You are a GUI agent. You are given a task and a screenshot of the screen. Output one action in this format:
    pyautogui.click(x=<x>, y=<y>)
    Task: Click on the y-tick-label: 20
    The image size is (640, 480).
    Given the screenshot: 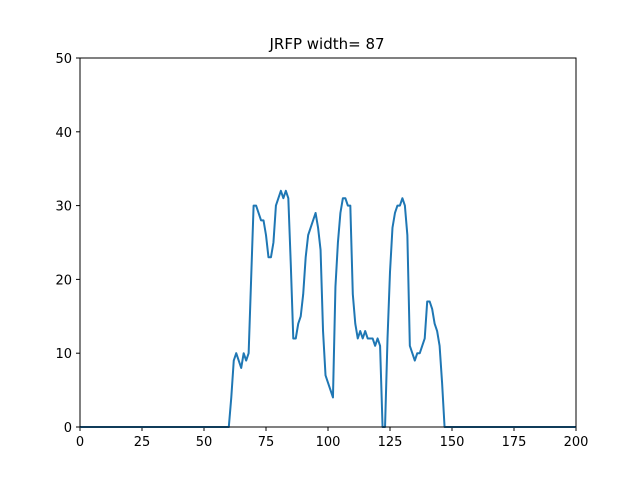 What is the action you would take?
    pyautogui.click(x=63, y=280)
    